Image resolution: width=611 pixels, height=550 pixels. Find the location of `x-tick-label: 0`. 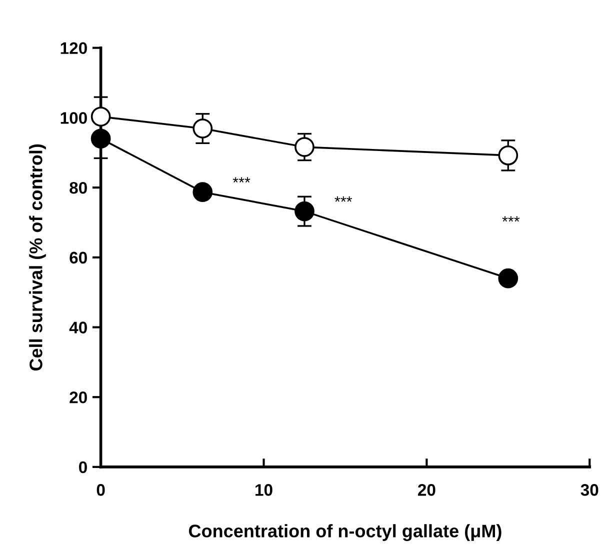

x-tick-label: 0 is located at coordinates (100, 490).